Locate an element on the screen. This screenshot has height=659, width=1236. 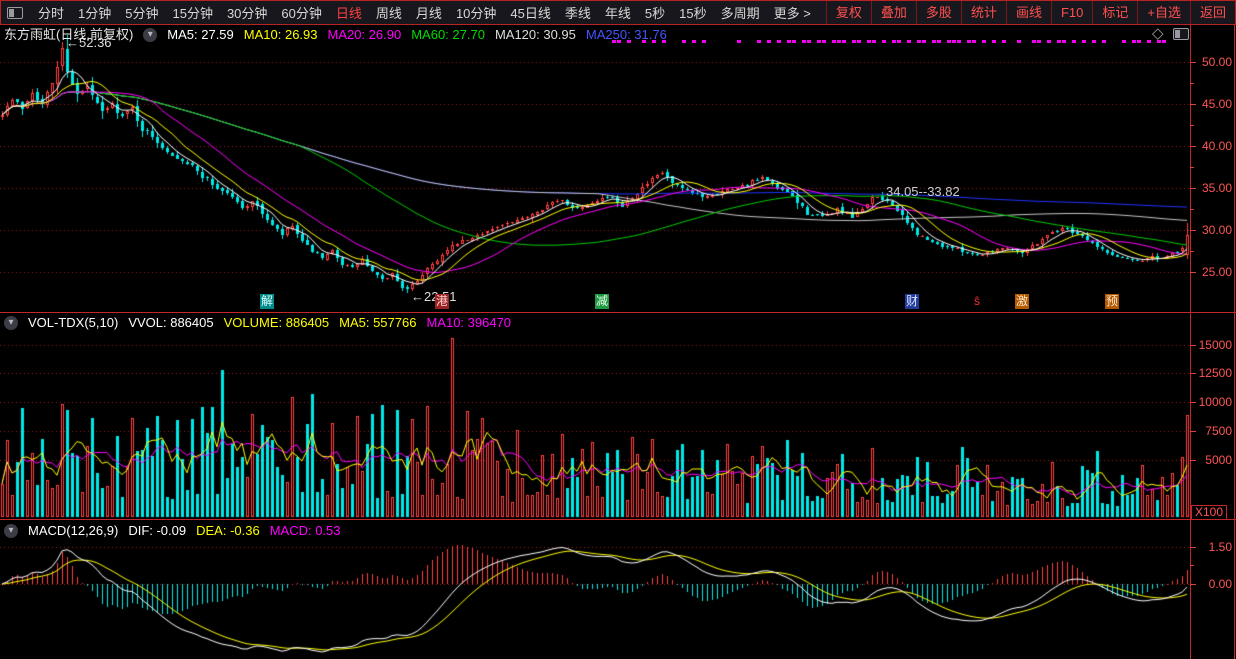
action-标记: 标记 is located at coordinates (1114, 12).